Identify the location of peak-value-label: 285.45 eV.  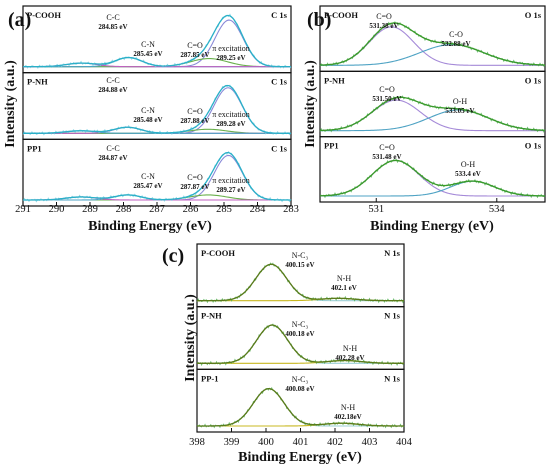
(147, 54).